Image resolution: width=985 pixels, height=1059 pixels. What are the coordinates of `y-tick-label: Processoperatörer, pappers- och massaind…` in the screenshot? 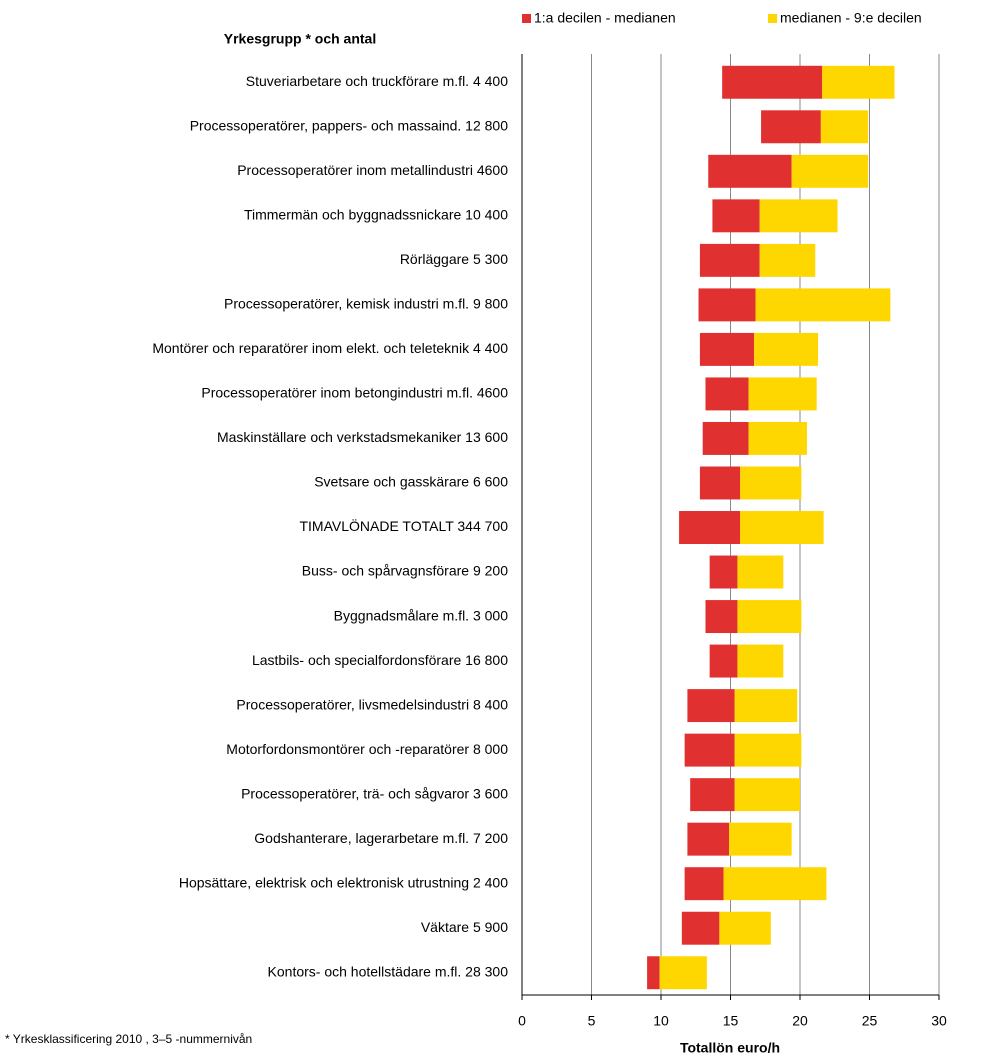 It's located at (349, 125).